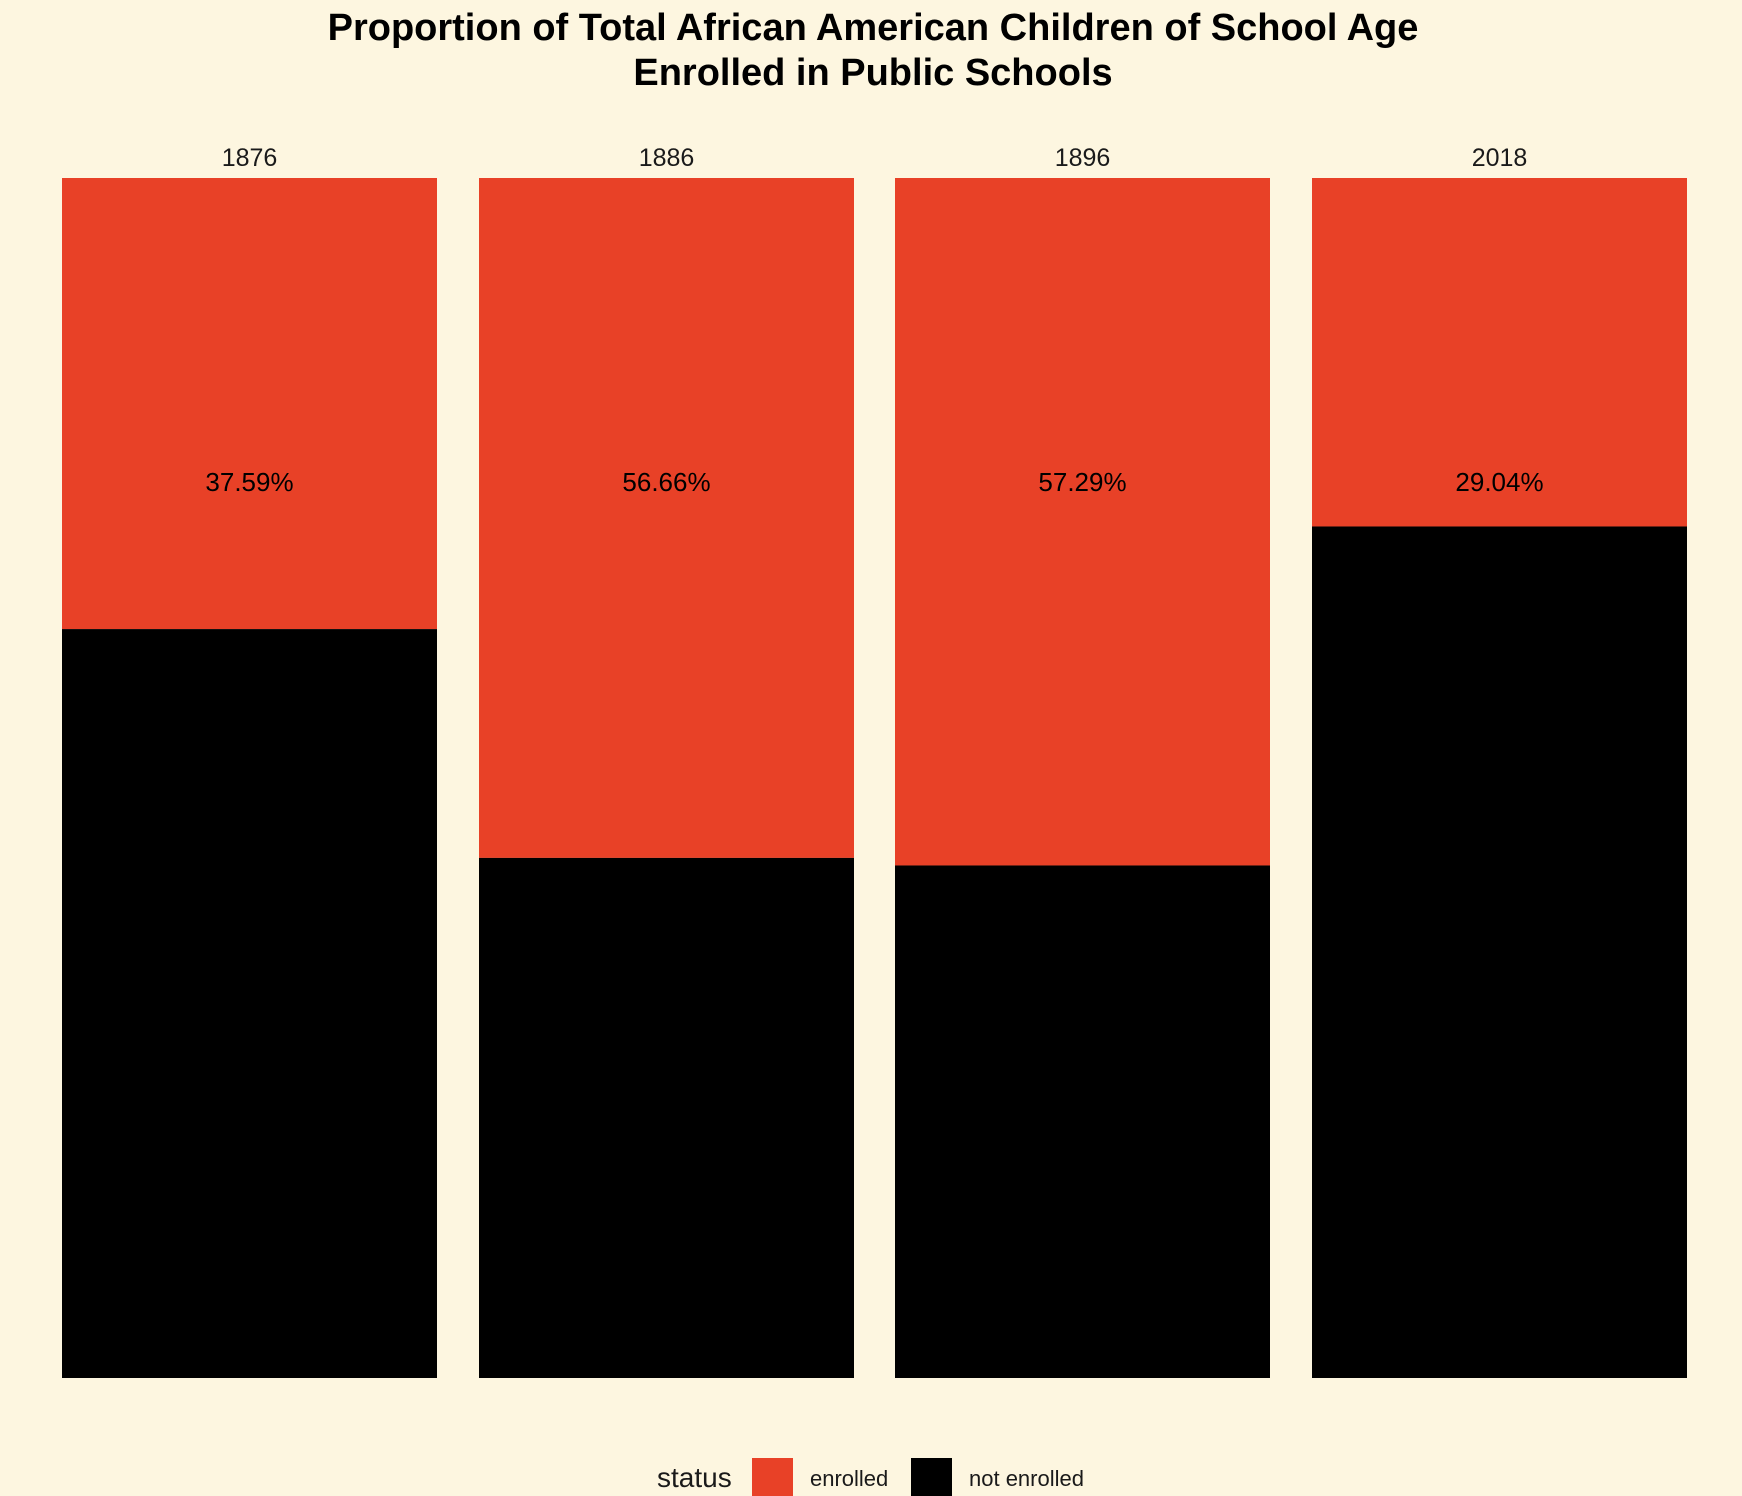 Image resolution: width=1742 pixels, height=1496 pixels. What do you see at coordinates (1082, 482) in the screenshot?
I see `data-label-1896: 57.29%` at bounding box center [1082, 482].